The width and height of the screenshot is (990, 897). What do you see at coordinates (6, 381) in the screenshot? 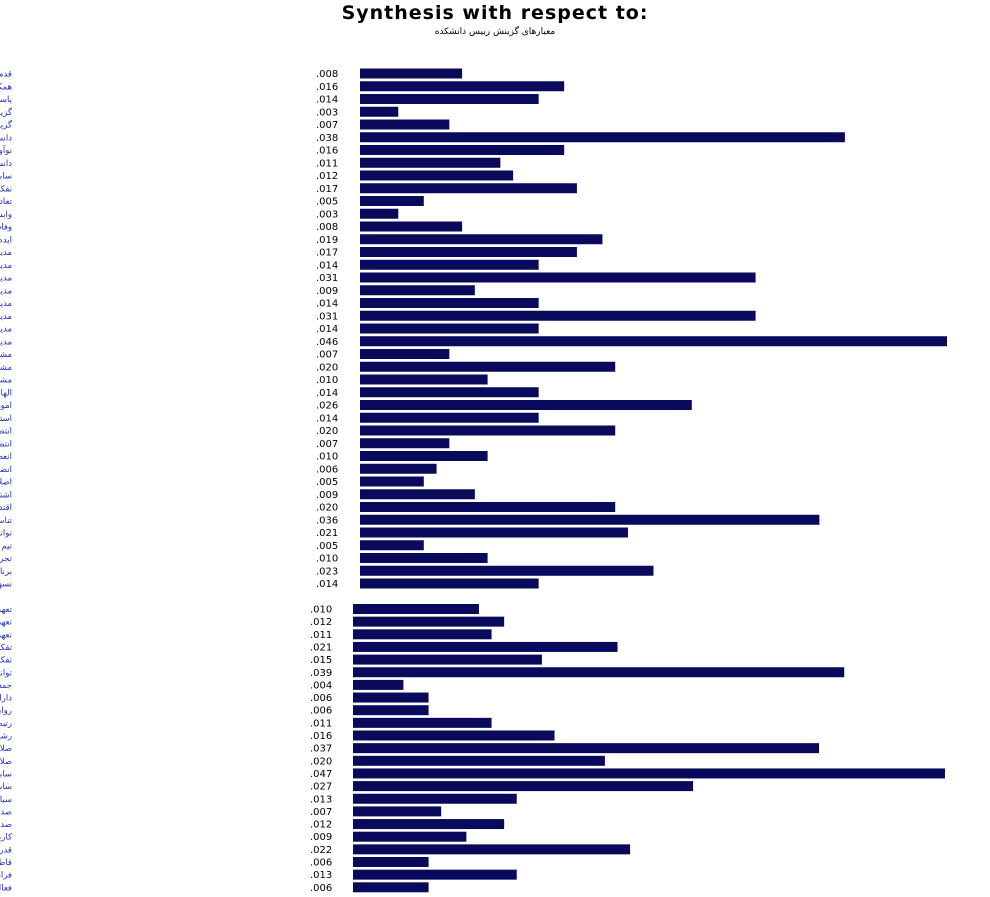
I see `category-label: مشارکت در اجتماع` at bounding box center [6, 381].